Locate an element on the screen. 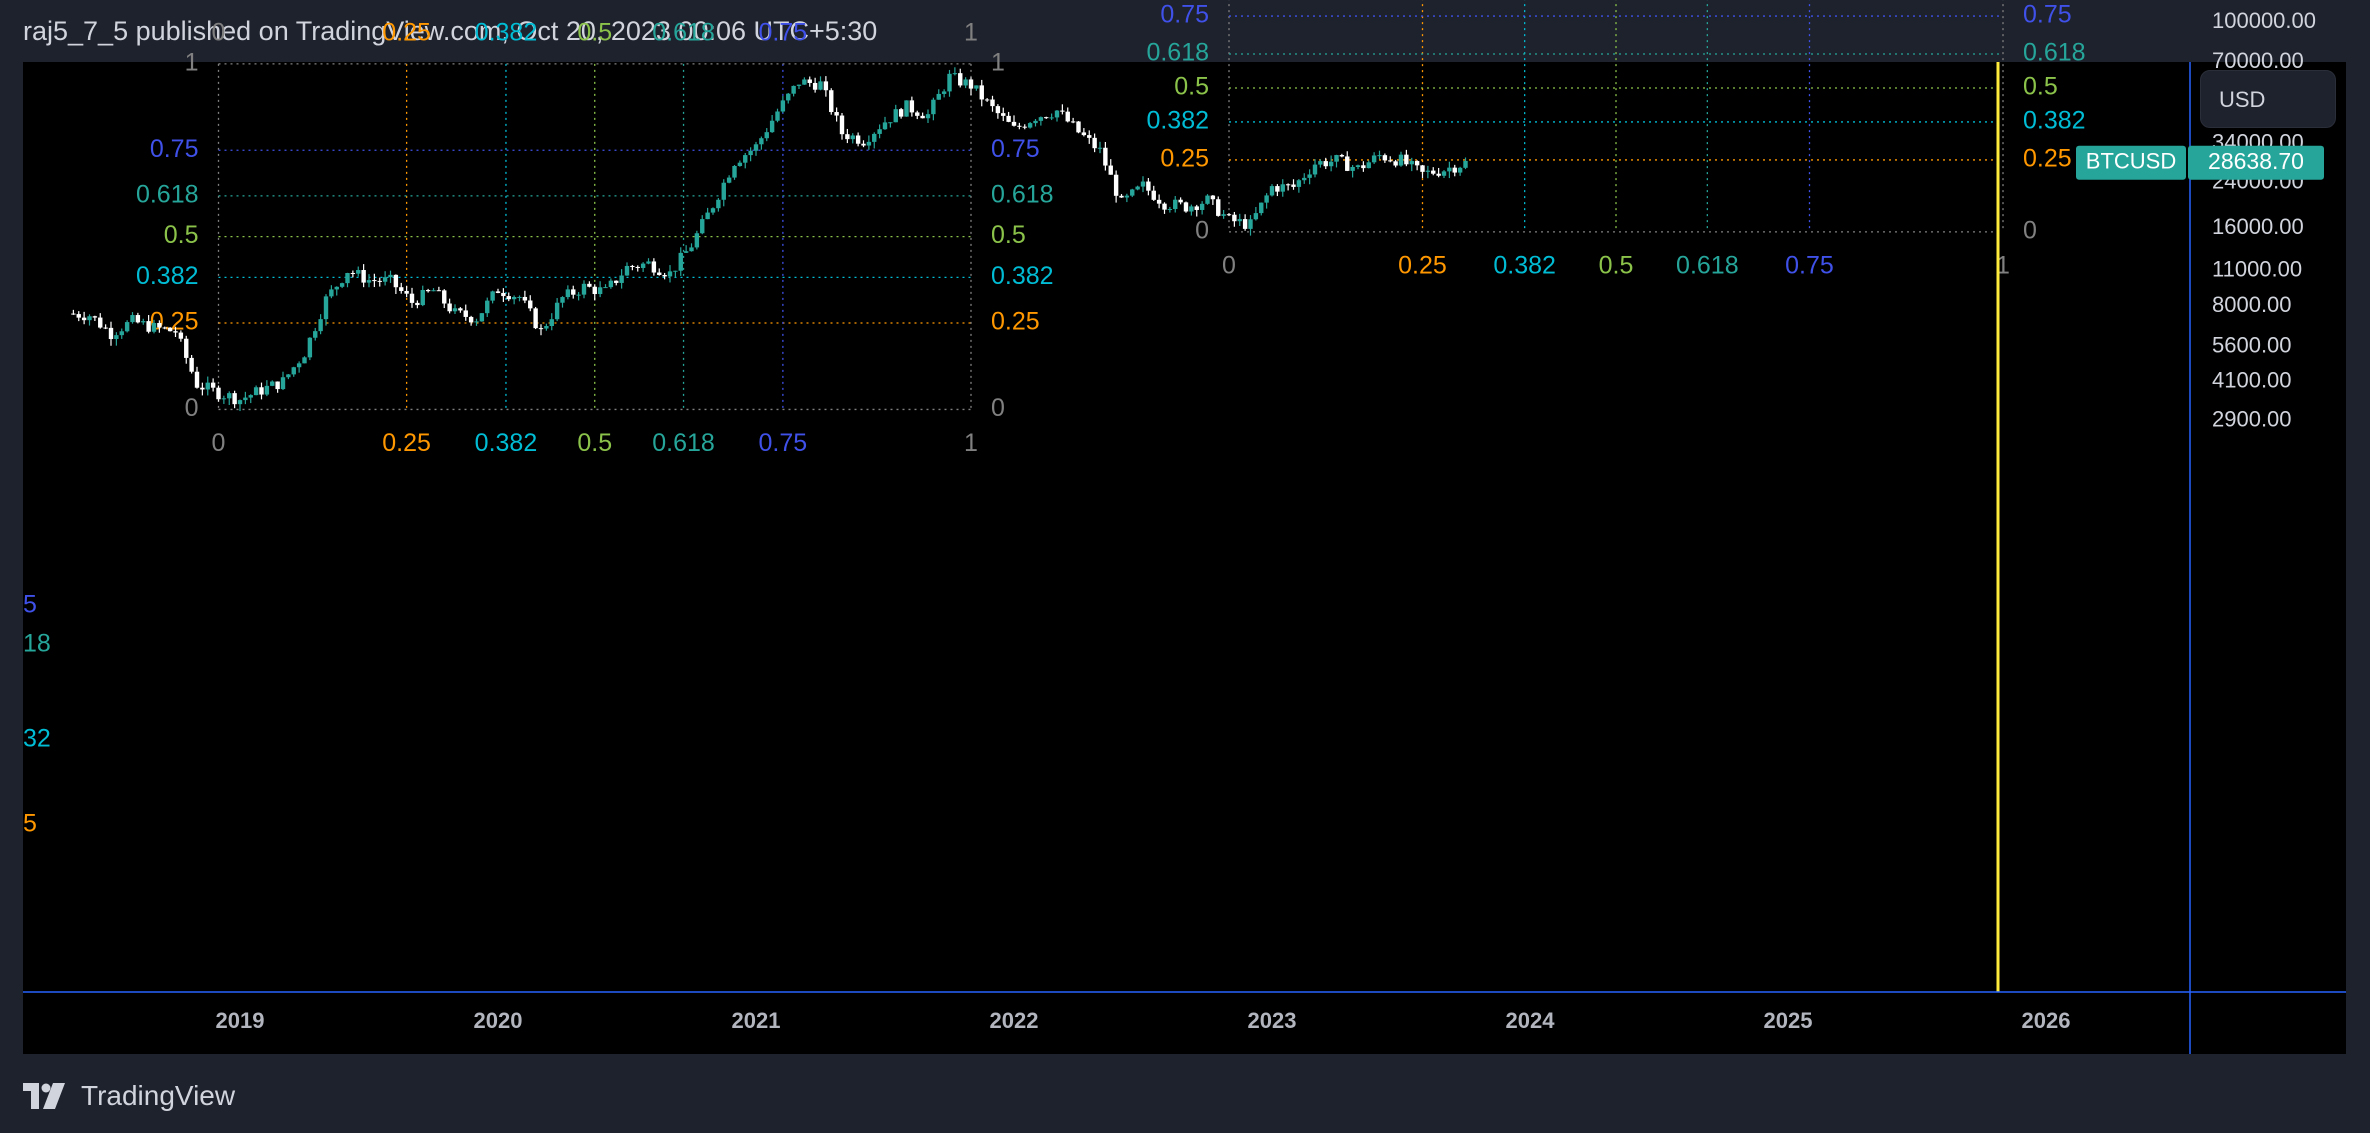 This screenshot has height=1133, width=2370. fib-right-label-0.25: 0.25 is located at coordinates (1015, 322).